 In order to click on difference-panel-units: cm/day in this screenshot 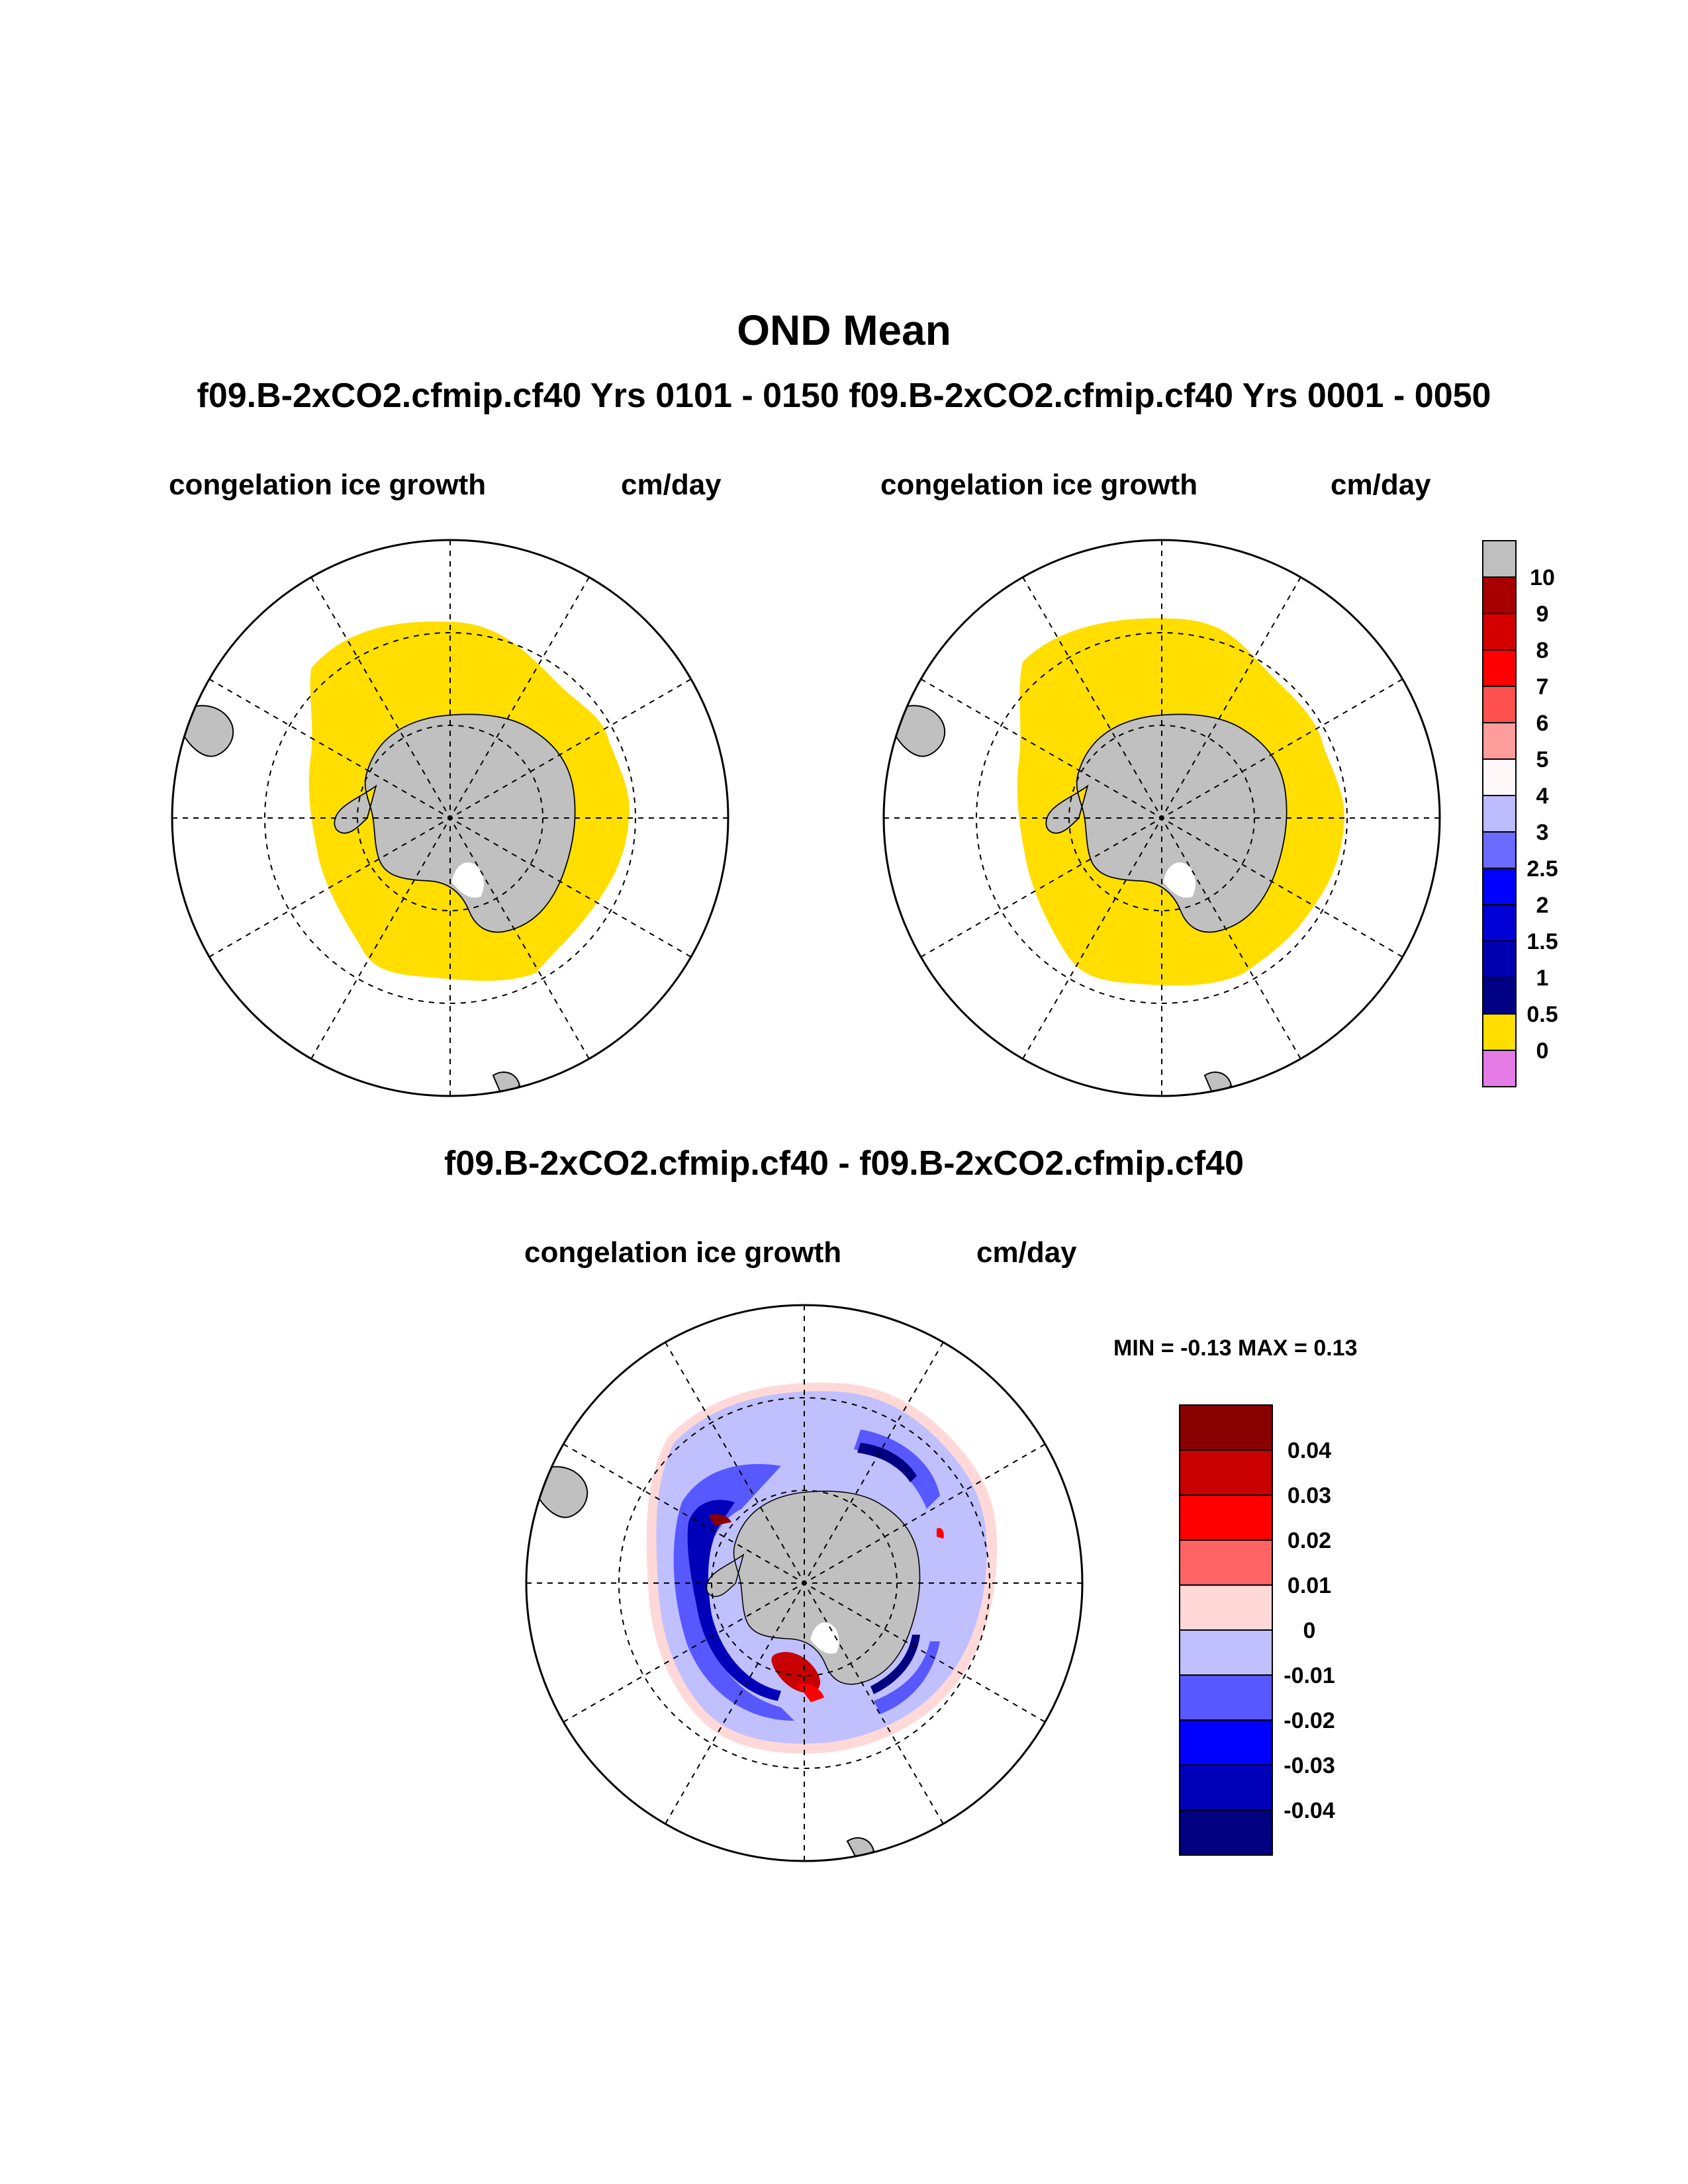, I will do `click(1026, 1252)`.